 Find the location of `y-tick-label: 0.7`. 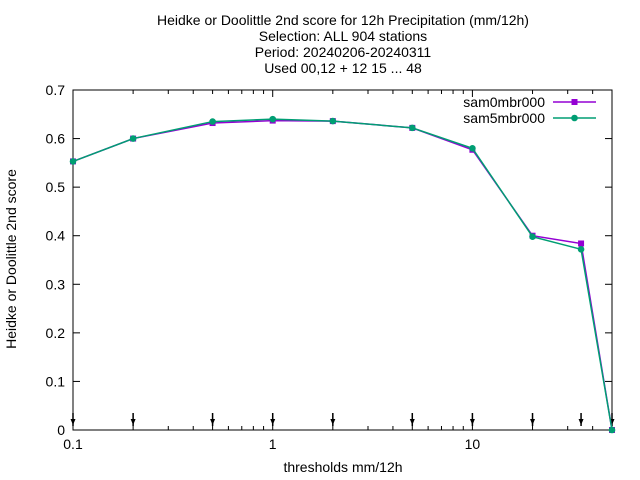

y-tick-label: 0.7 is located at coordinates (56, 90).